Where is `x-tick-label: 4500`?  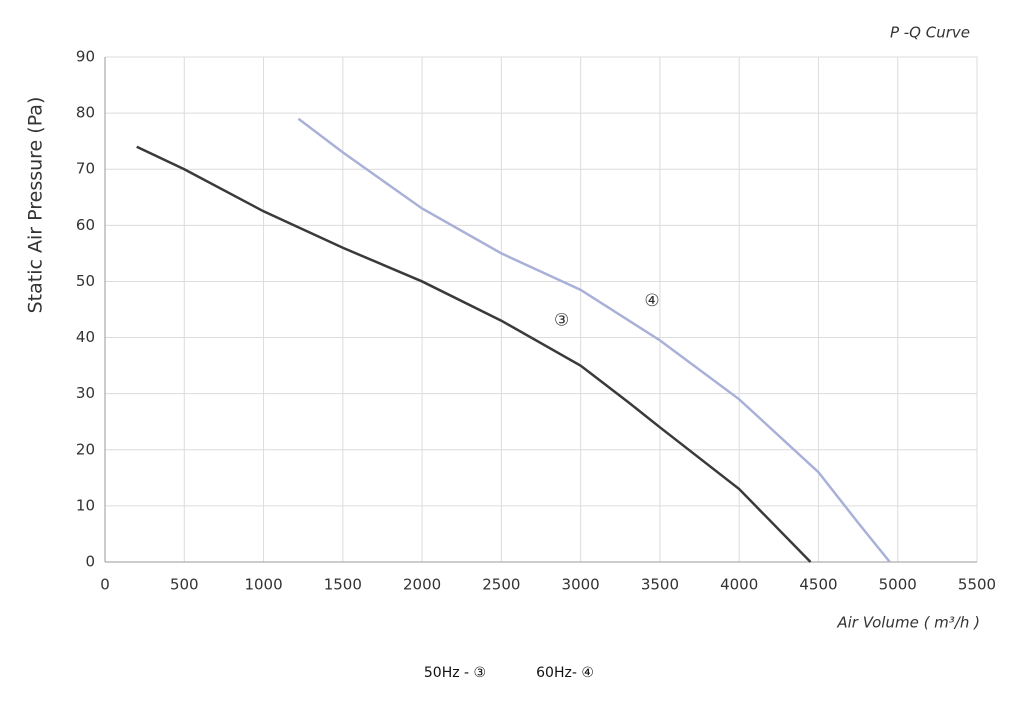 x-tick-label: 4500 is located at coordinates (818, 585).